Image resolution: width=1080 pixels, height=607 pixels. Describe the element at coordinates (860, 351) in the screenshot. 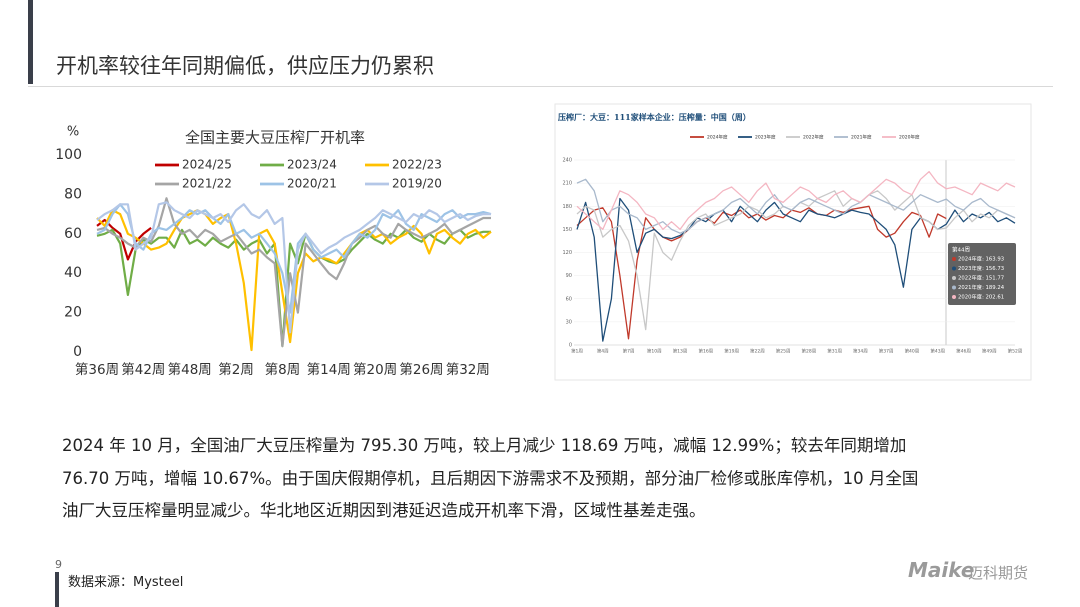

I see `x-tick-label: 第34周` at that location.